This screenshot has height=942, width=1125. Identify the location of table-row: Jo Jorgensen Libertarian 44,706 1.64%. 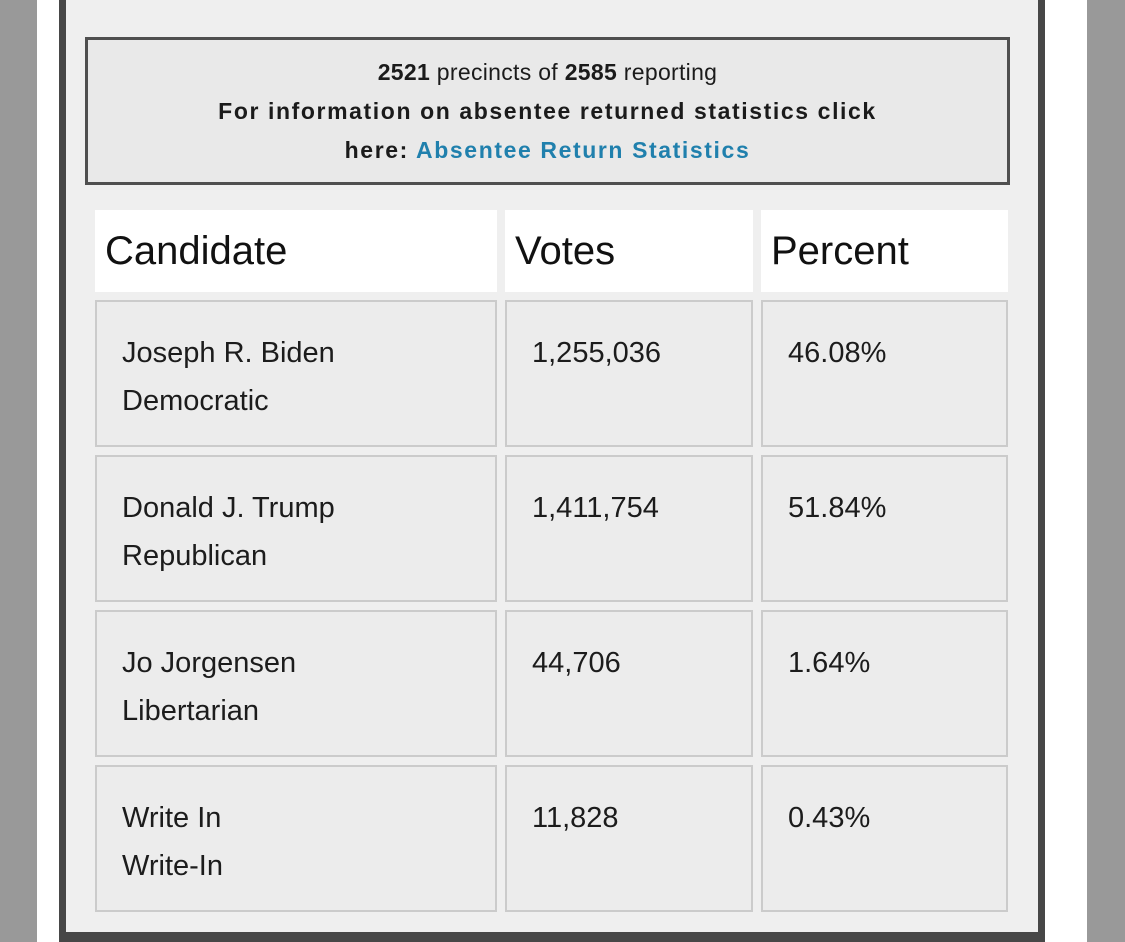
(551, 683).